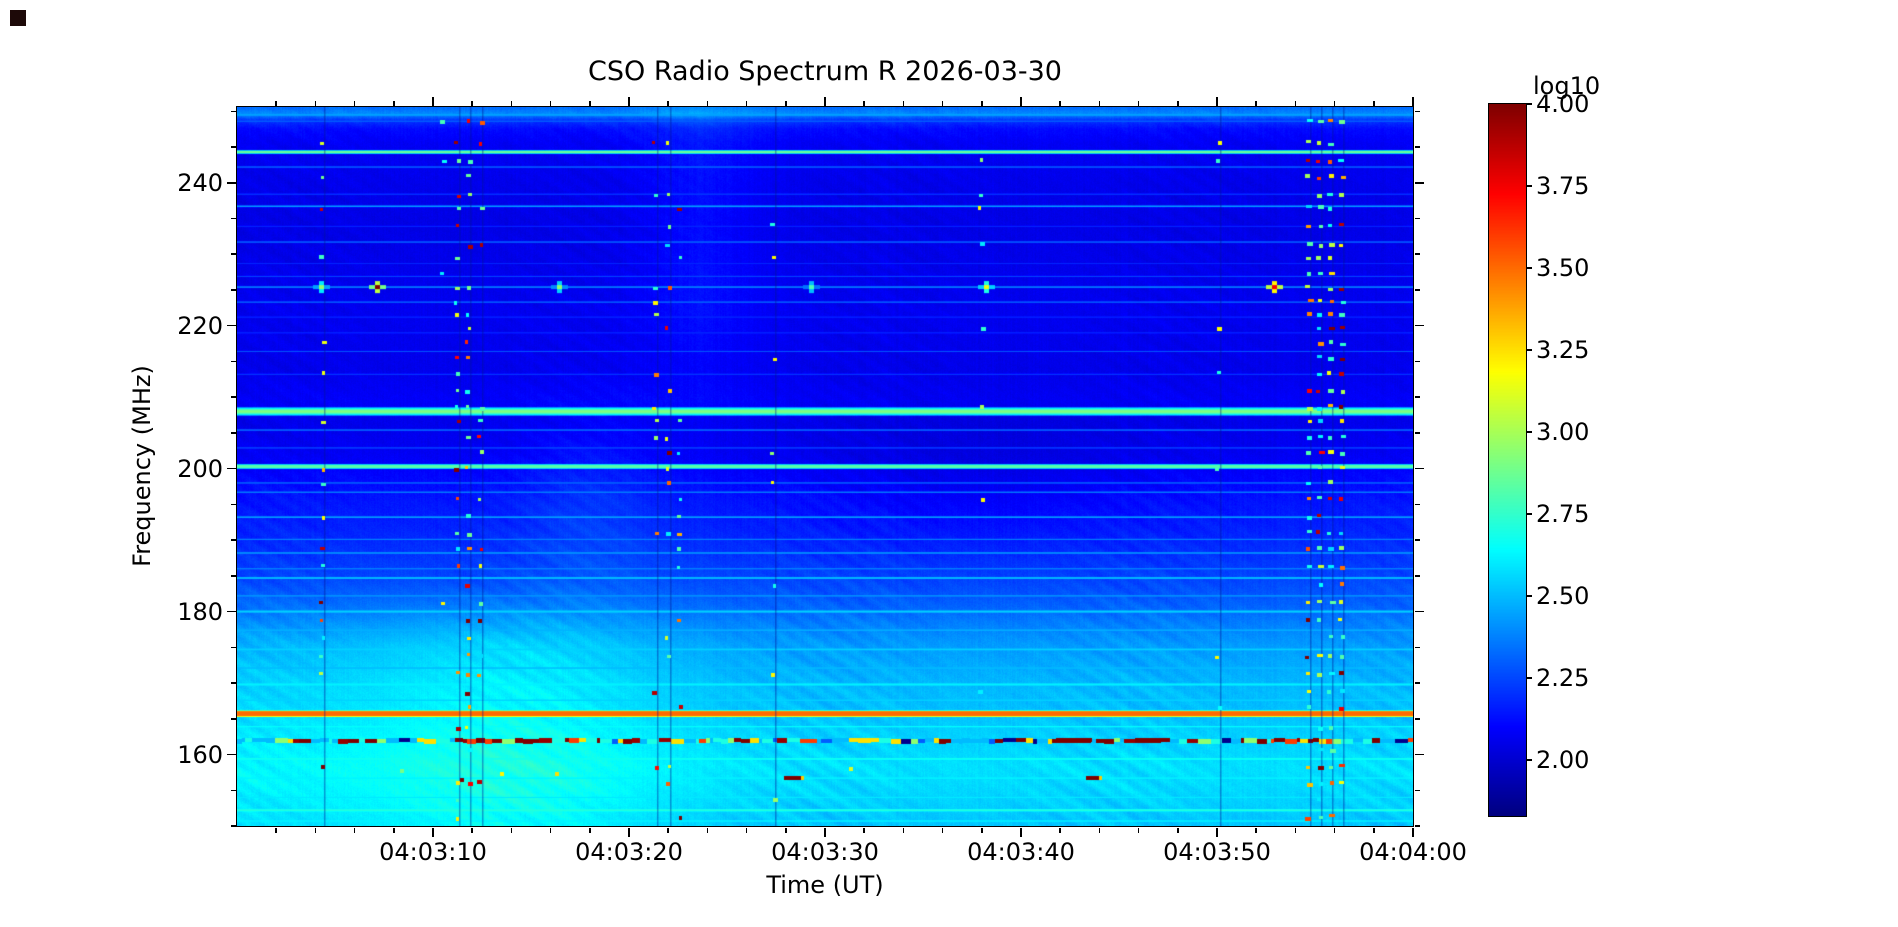 This screenshot has height=927, width=1898. Describe the element at coordinates (1217, 852) in the screenshot. I see `x-tick-label: 04:03:50` at that location.